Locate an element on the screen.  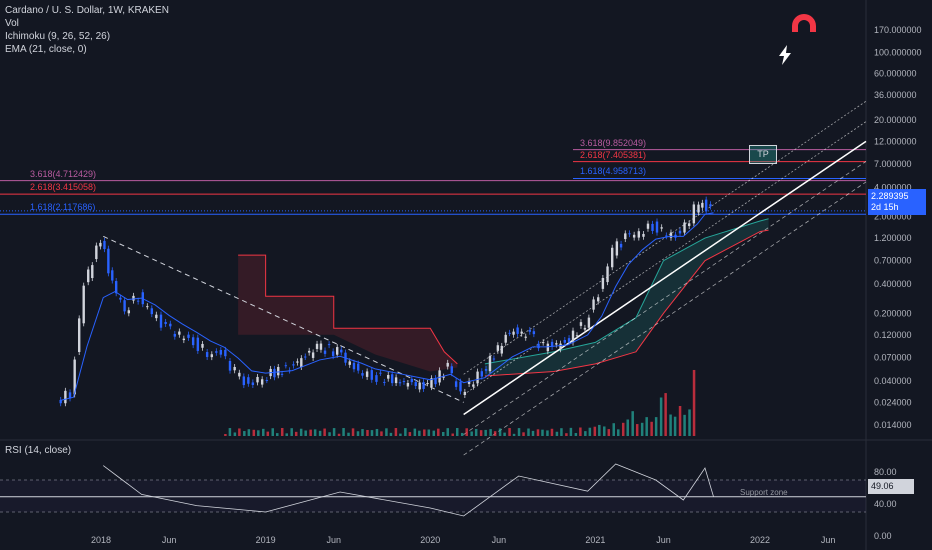
x-tick-label: Jun is located at coordinates (333, 540).